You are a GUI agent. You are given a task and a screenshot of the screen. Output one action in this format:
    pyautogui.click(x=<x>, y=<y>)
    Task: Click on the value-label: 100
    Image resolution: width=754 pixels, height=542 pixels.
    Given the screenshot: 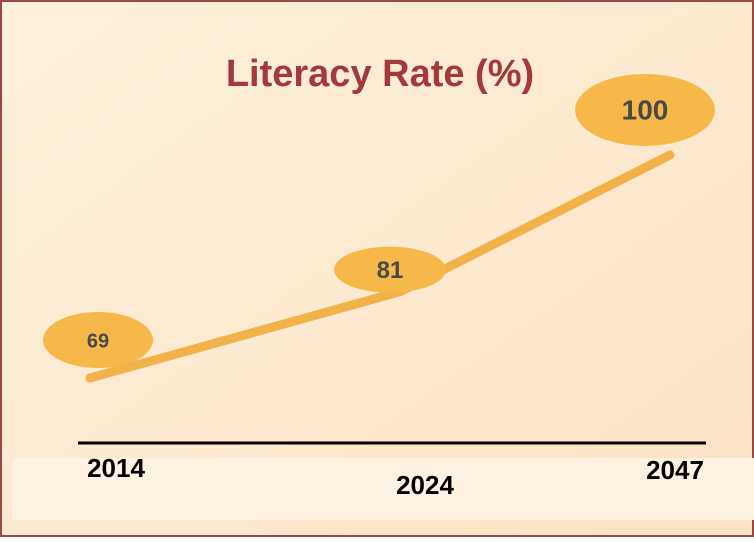 What is the action you would take?
    pyautogui.click(x=645, y=109)
    